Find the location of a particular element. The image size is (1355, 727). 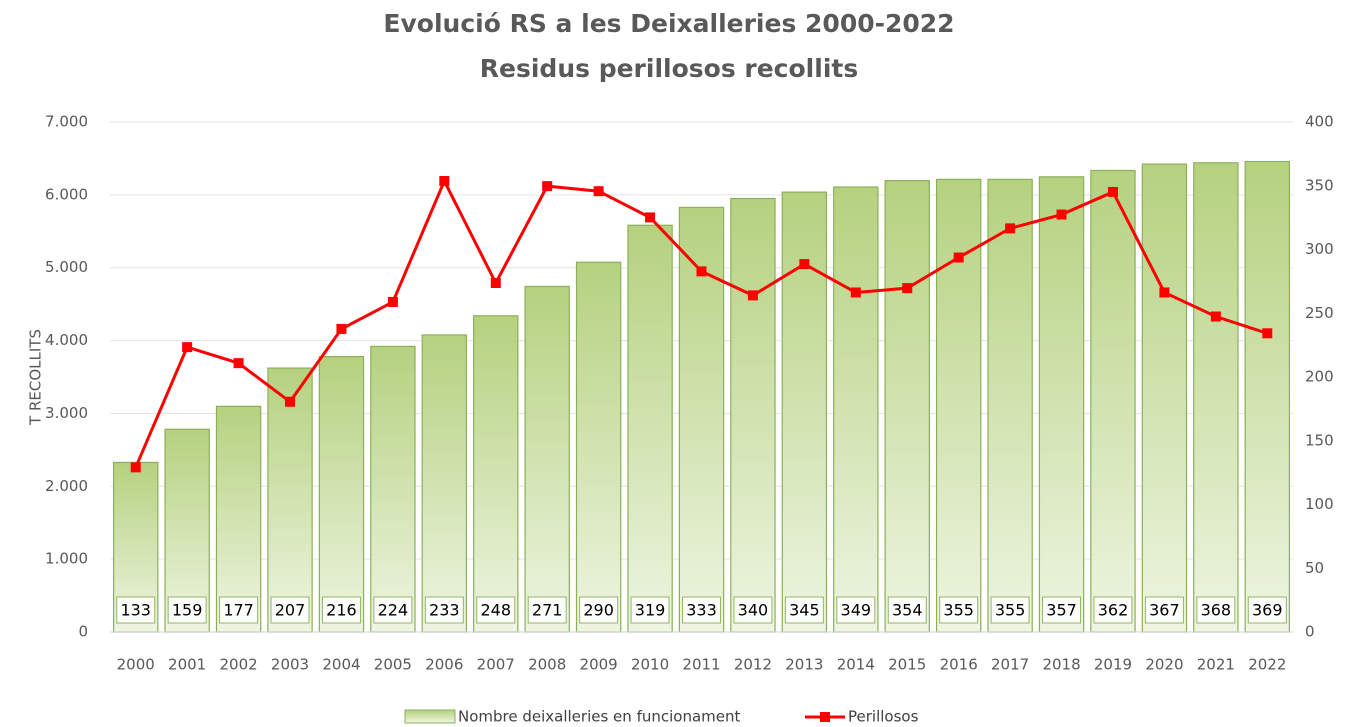

y-tick-label: 3.000 is located at coordinates (66, 413).